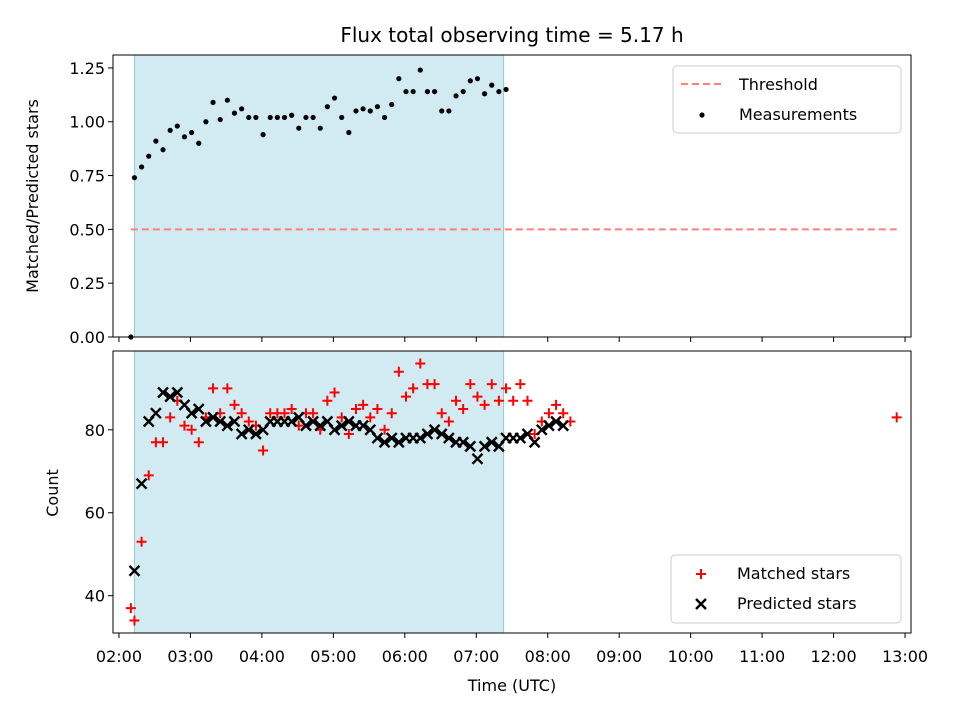  I want to click on y-tick-label: 40, so click(95, 596).